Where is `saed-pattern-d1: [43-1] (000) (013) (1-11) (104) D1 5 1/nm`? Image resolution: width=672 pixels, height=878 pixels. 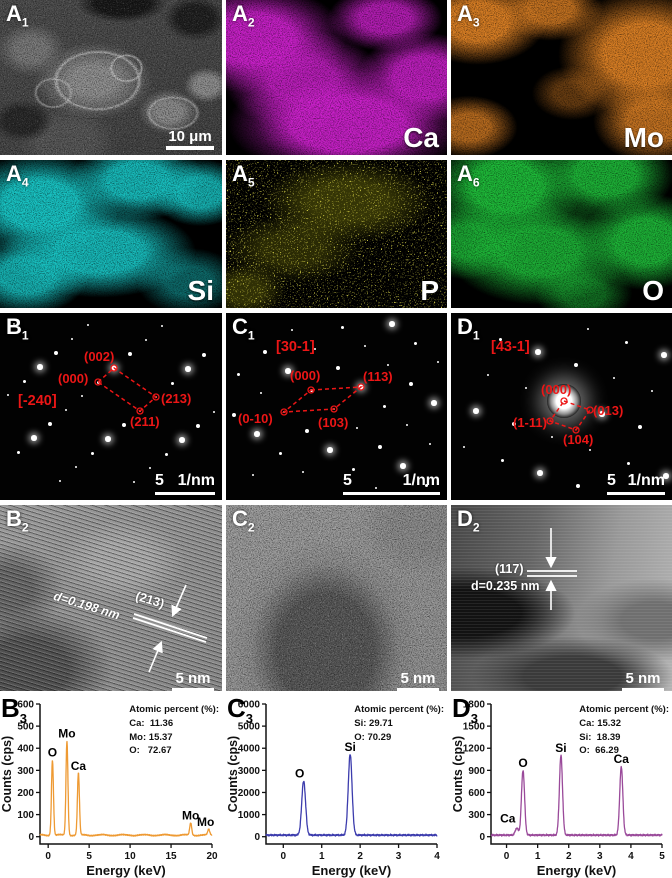
saed-pattern-d1: [43-1] (000) (013) (1-11) (104) D1 5 1/nm is located at coordinates (561, 406).